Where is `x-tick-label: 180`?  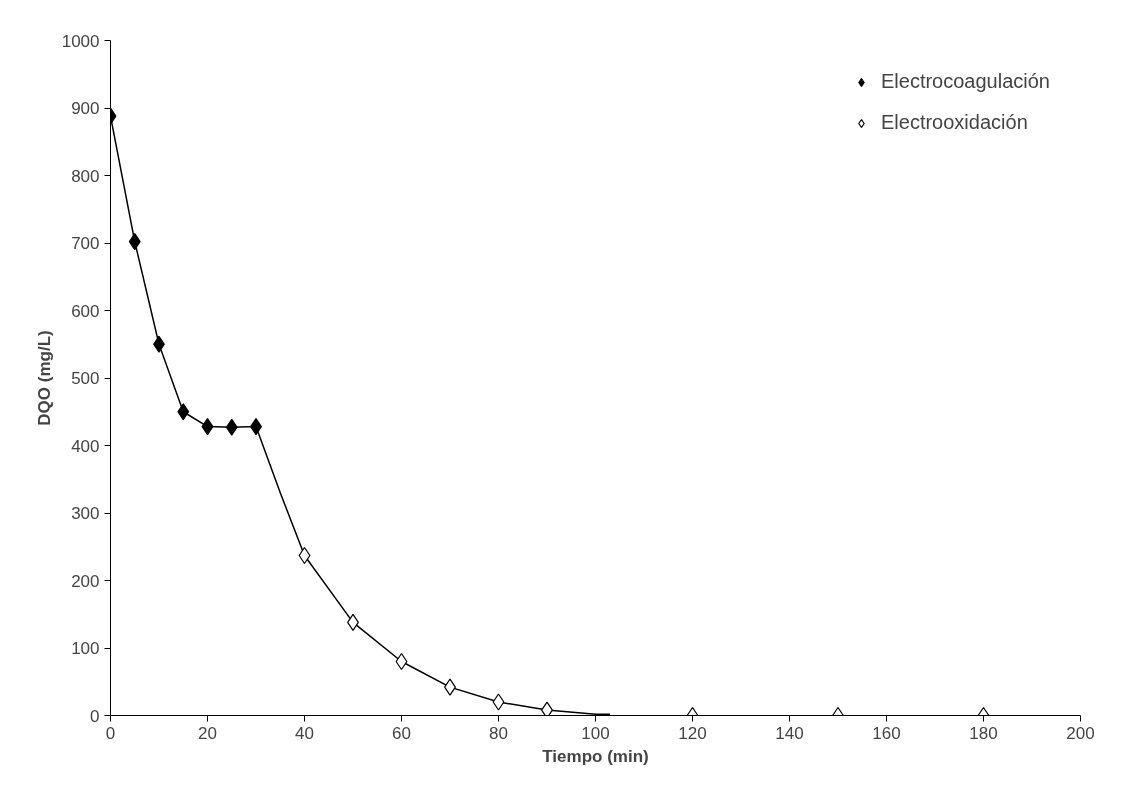 x-tick-label: 180 is located at coordinates (983, 733).